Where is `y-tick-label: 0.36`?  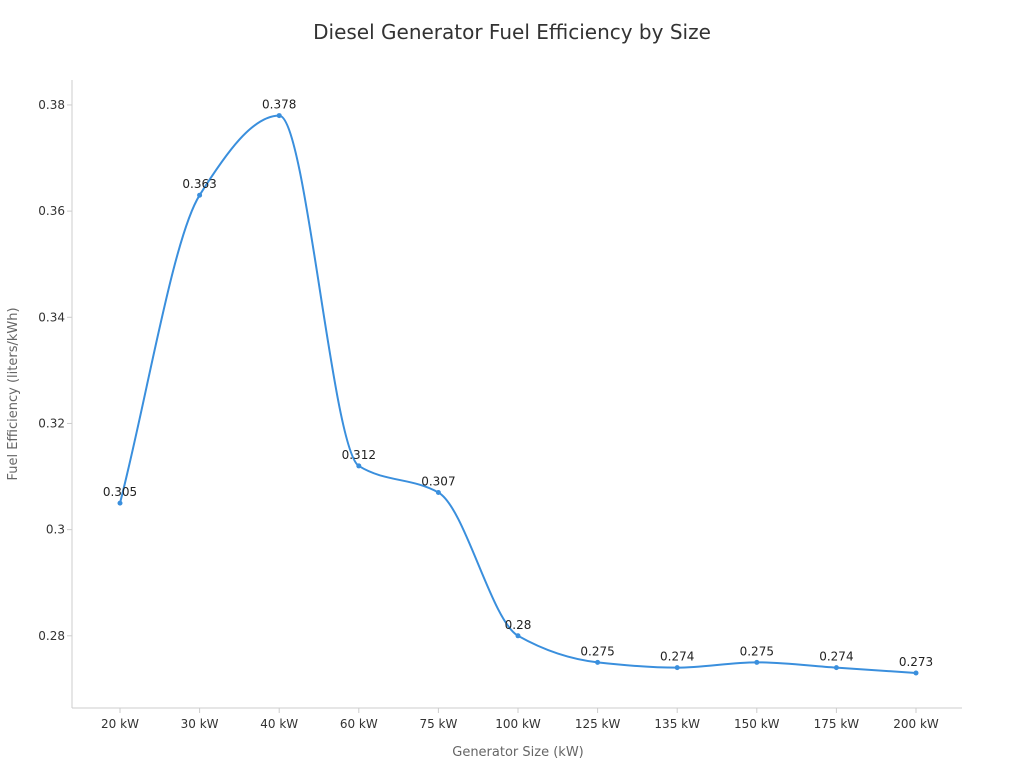 y-tick-label: 0.36 is located at coordinates (51, 211).